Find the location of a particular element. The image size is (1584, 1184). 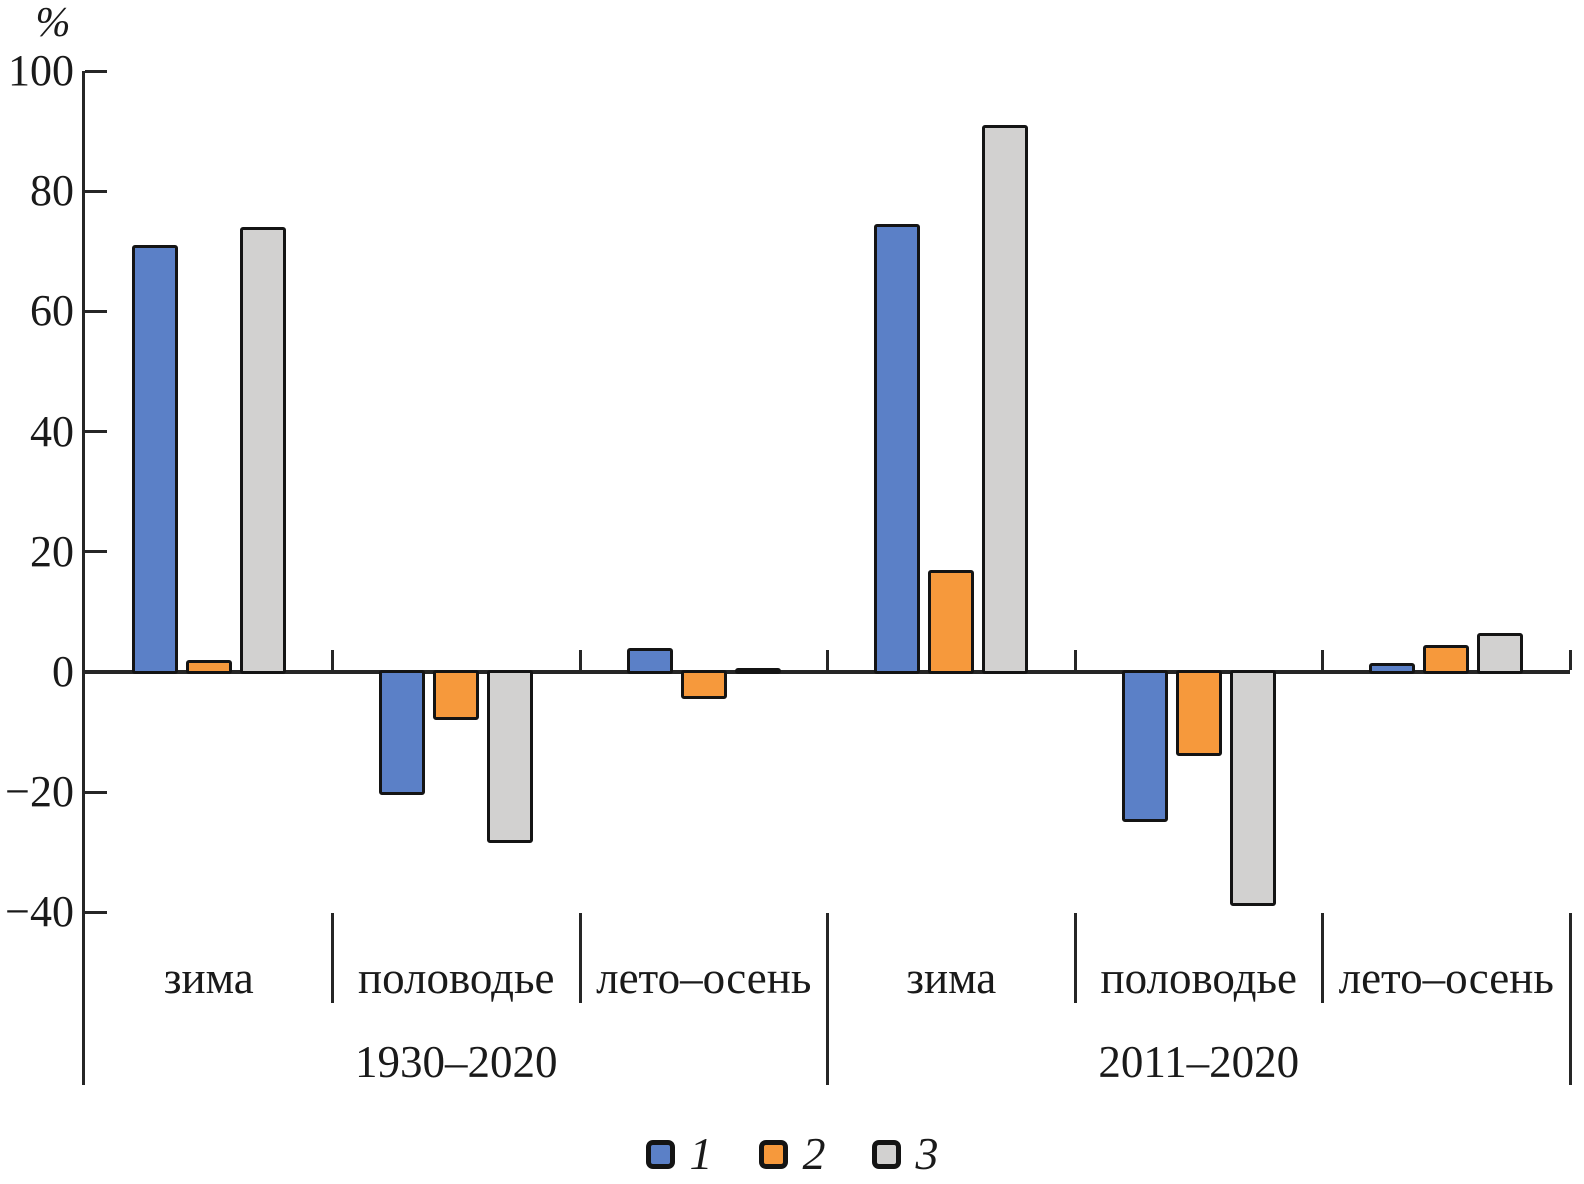

y-tick-label: −40 is located at coordinates (39, 912).